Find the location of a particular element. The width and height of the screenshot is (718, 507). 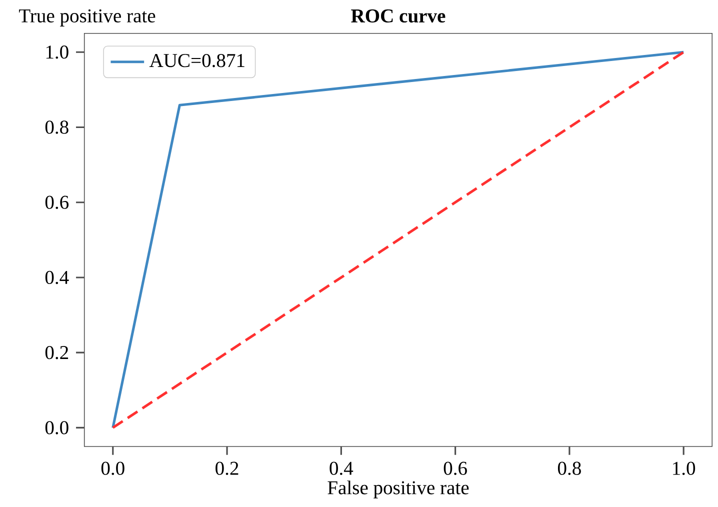

x-tick-label: 0.0 is located at coordinates (112, 468).